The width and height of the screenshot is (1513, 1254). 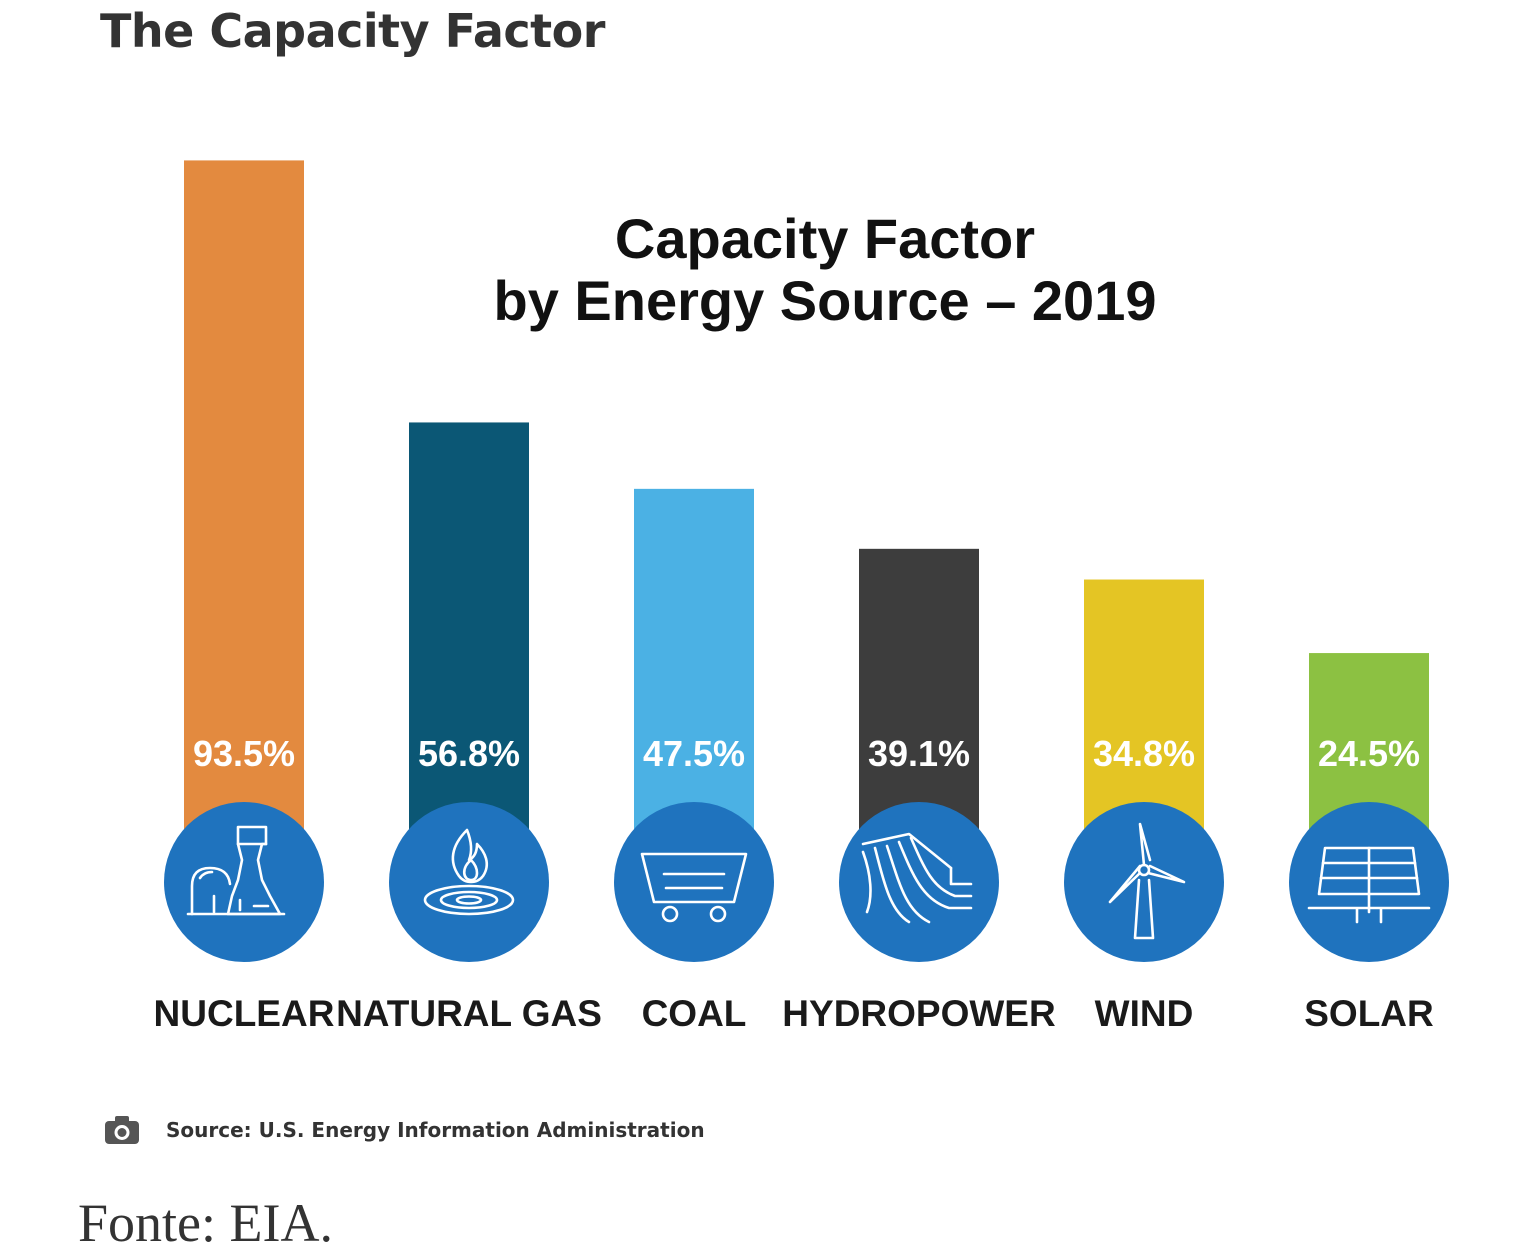 What do you see at coordinates (919, 753) in the screenshot?
I see `value-label-hydropower: 39.1%` at bounding box center [919, 753].